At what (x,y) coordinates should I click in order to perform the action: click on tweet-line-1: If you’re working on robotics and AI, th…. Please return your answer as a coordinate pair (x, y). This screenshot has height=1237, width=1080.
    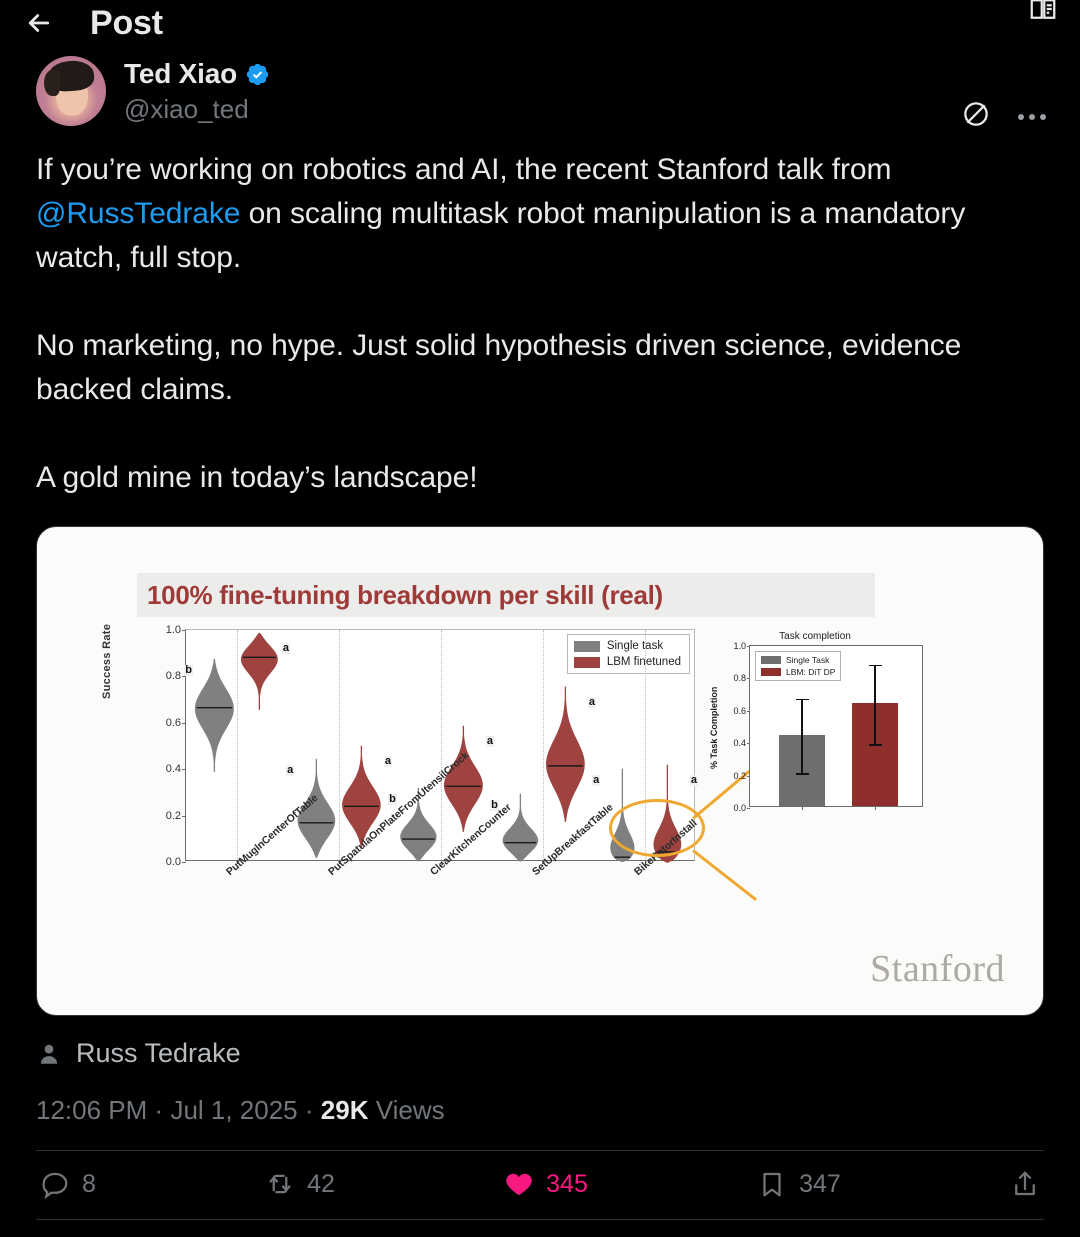
    Looking at the image, I should click on (464, 169).